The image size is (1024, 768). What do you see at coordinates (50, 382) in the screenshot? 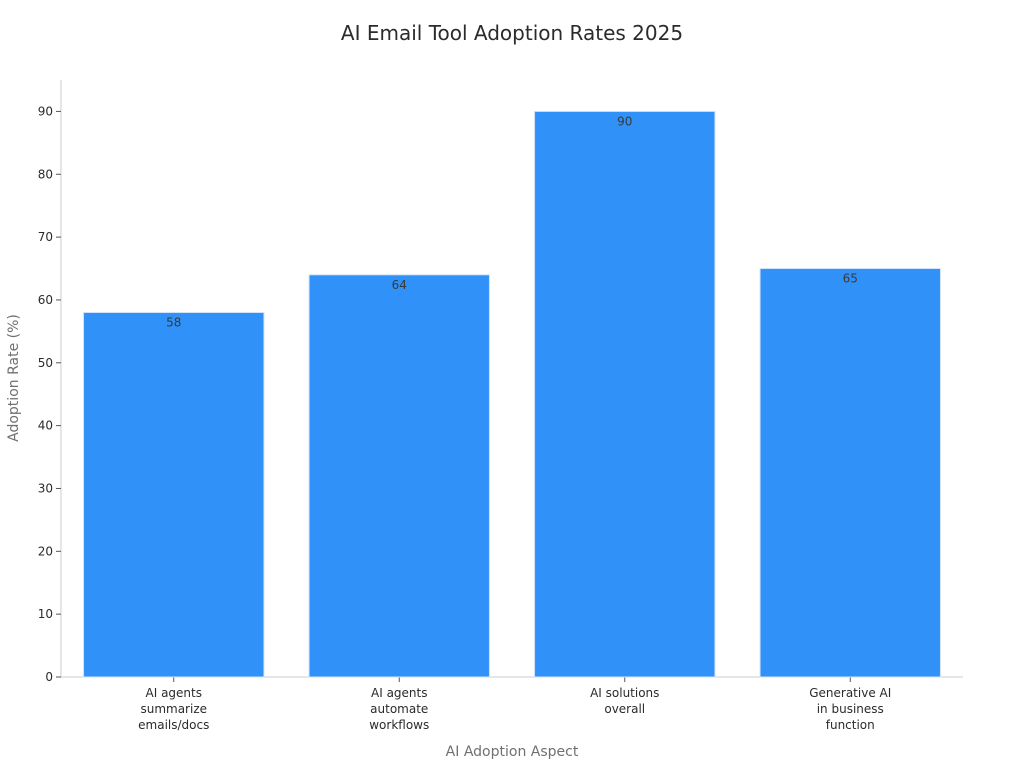
I see `y-axis: 0 10 20 30 40 50 60 70 80 90` at bounding box center [50, 382].